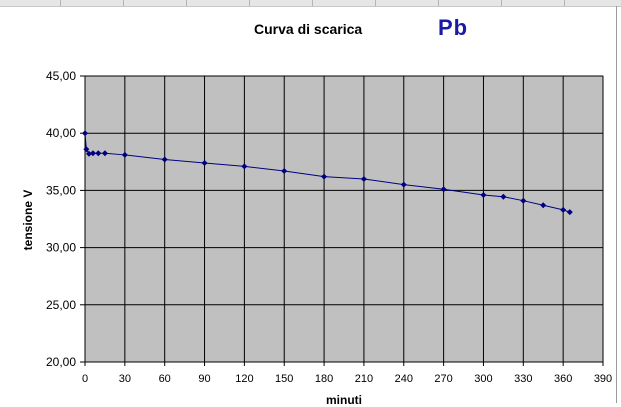 Image resolution: width=621 pixels, height=407 pixels. What do you see at coordinates (483, 379) in the screenshot?
I see `x-tick-label: 300` at bounding box center [483, 379].